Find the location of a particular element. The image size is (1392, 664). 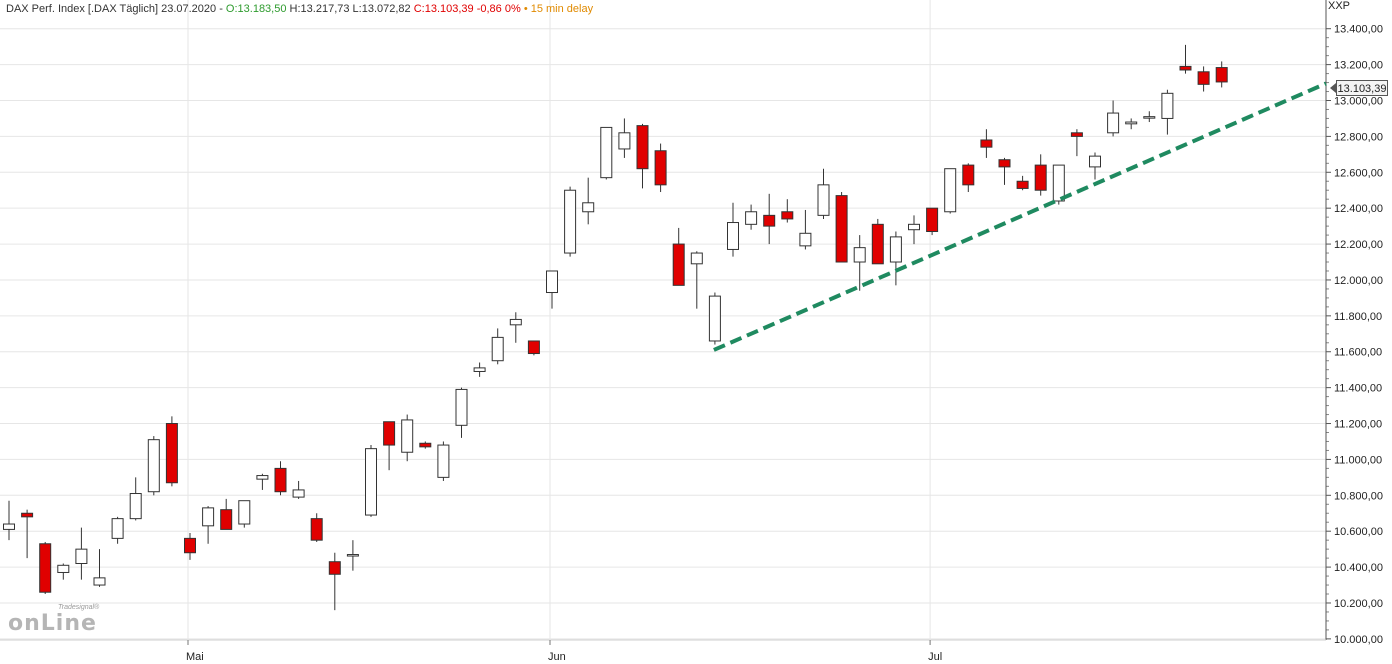

y-tick-label: 13.400,00 is located at coordinates (1358, 30).